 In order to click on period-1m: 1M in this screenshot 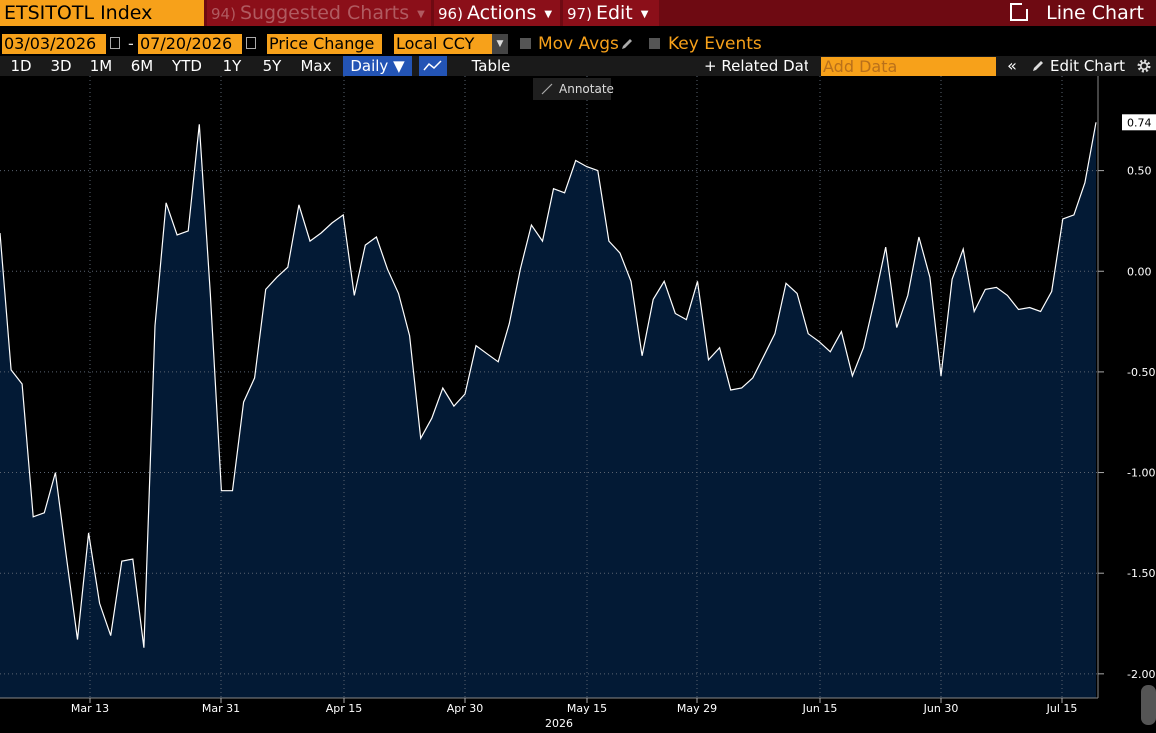, I will do `click(101, 66)`.